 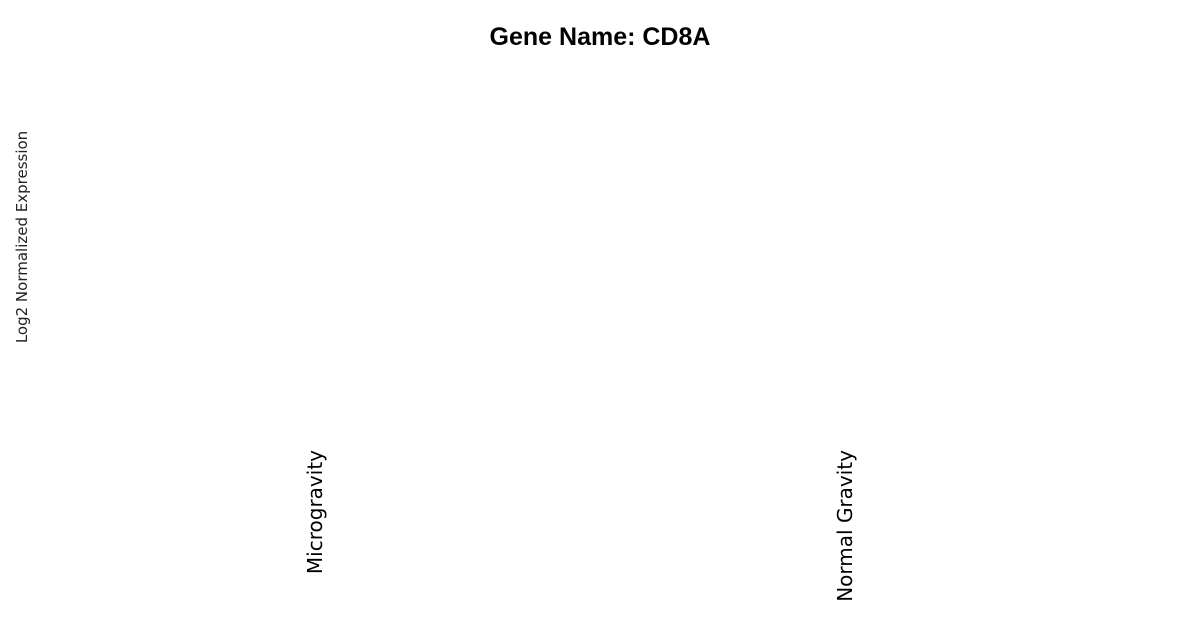 I want to click on x-axis-ticks: Microgravity Normal Gravity, so click(x=580, y=526).